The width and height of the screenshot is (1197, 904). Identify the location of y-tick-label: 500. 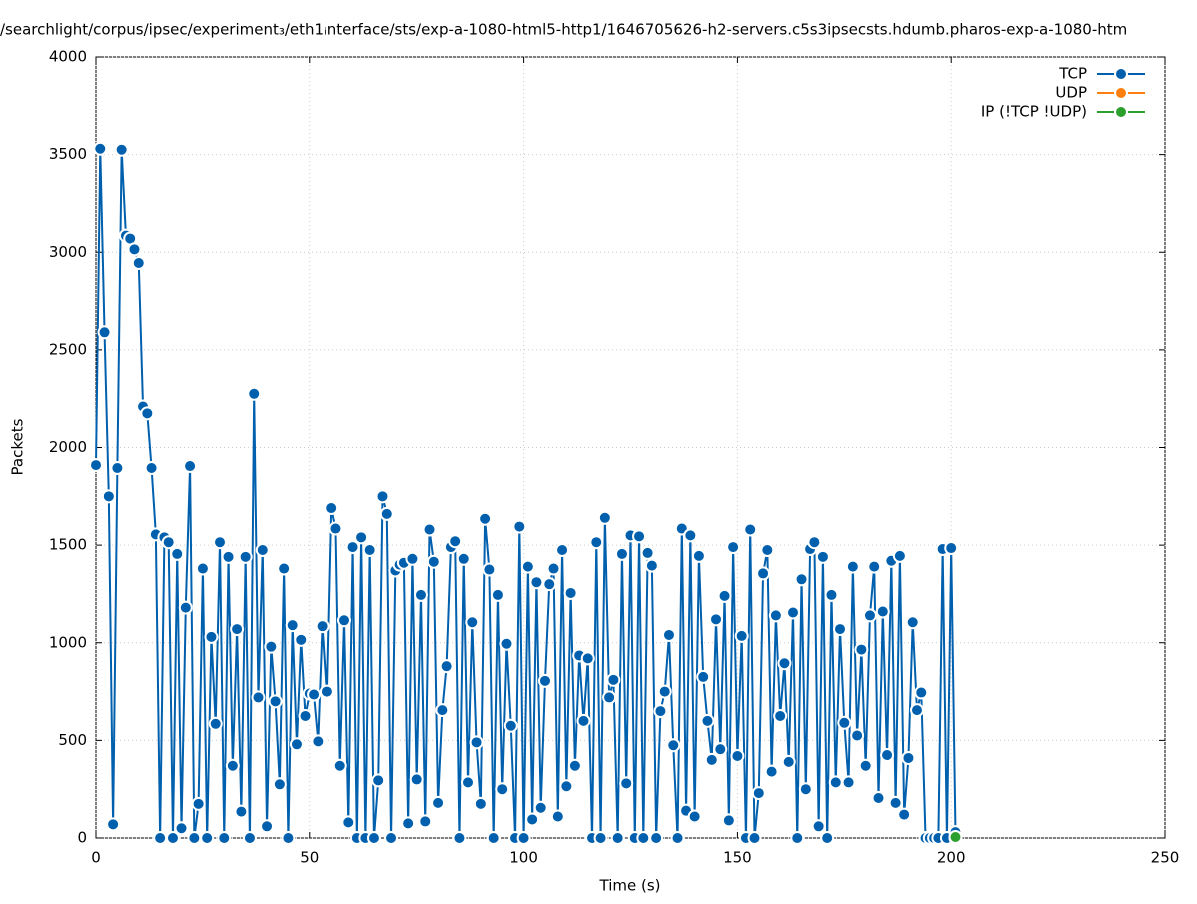
(72, 740).